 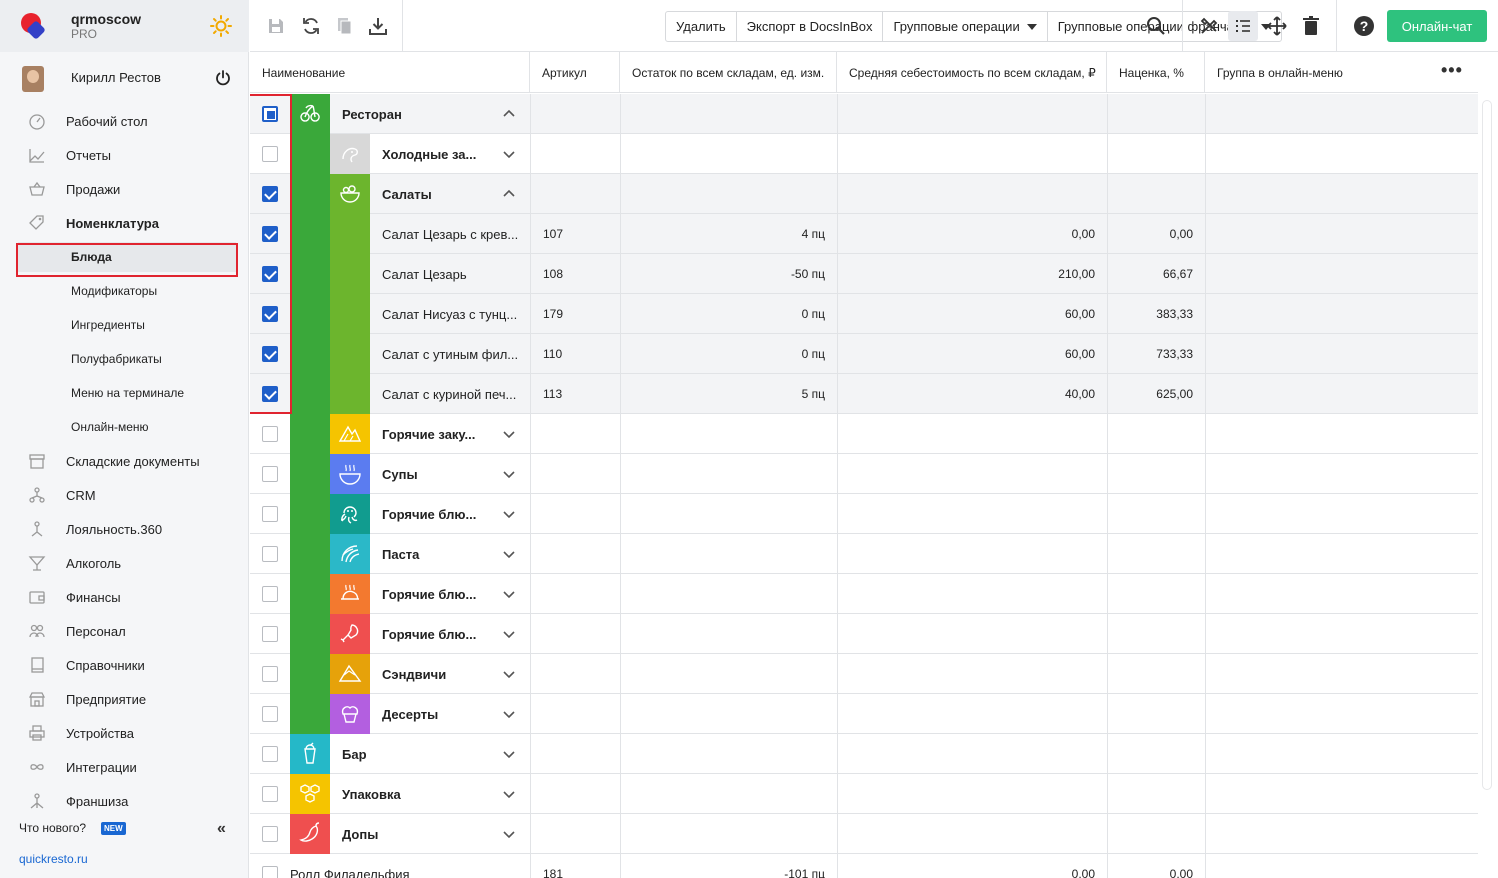 I want to click on nav-subitem-5: Онлайн-меню, so click(x=124, y=427).